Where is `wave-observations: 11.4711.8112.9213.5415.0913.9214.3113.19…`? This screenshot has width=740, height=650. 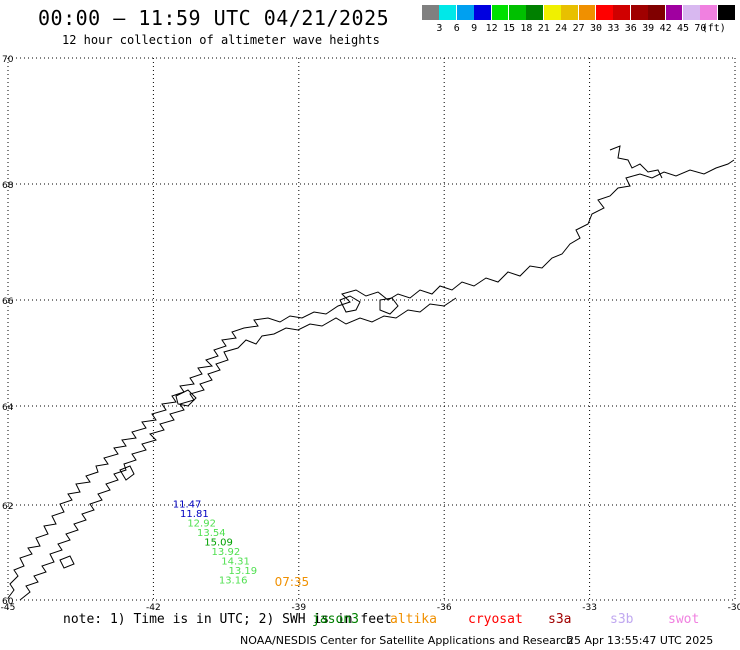 wave-observations: 11.4711.8112.9213.5415.0913.9214.3113.19… is located at coordinates (241, 543).